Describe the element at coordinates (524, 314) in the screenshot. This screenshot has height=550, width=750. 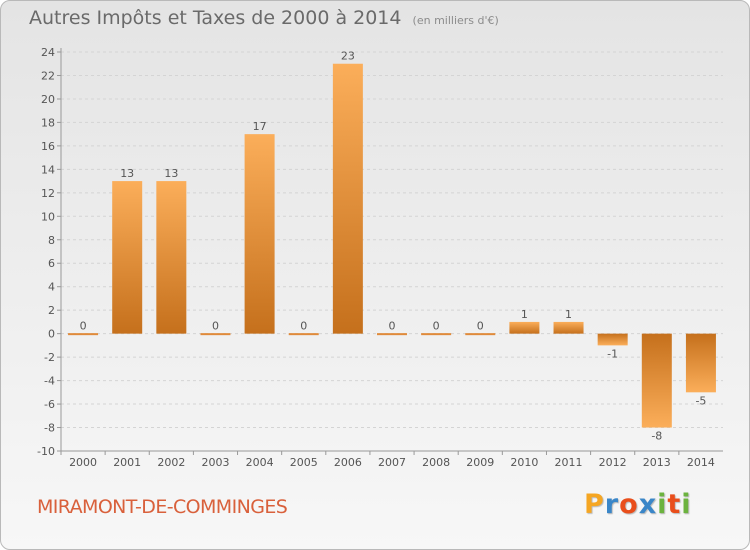
I see `data-label-2010: 1` at that location.